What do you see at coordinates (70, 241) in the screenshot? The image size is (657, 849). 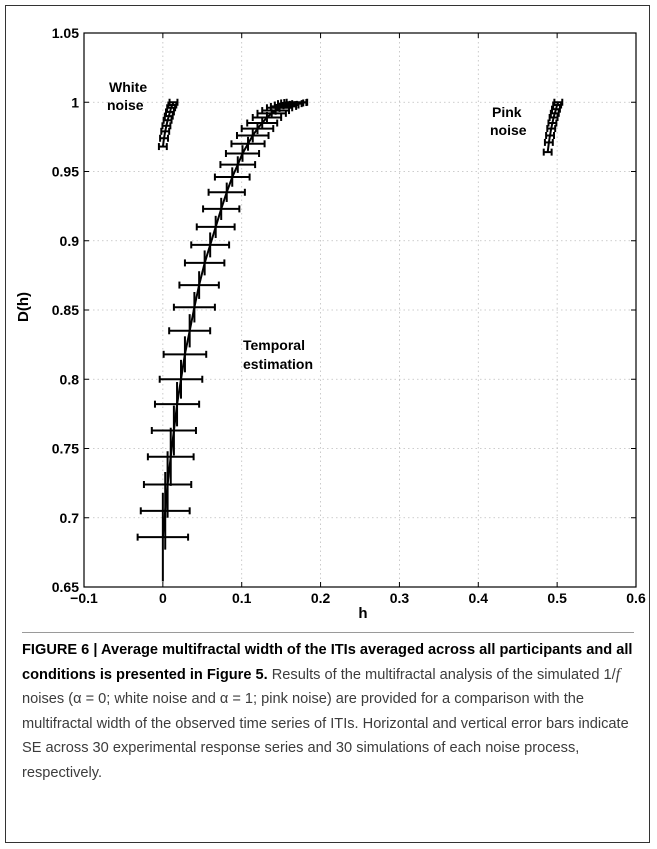 I see `y-tick-label: 0.9` at bounding box center [70, 241].